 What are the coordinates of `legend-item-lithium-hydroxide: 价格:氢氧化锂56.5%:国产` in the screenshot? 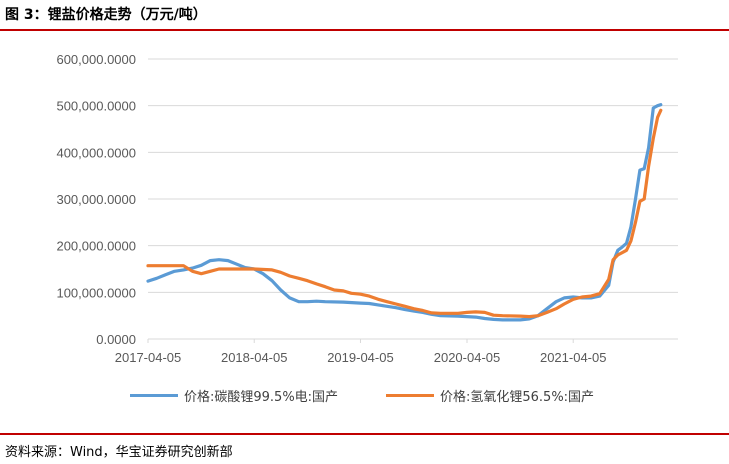 It's located at (490, 395).